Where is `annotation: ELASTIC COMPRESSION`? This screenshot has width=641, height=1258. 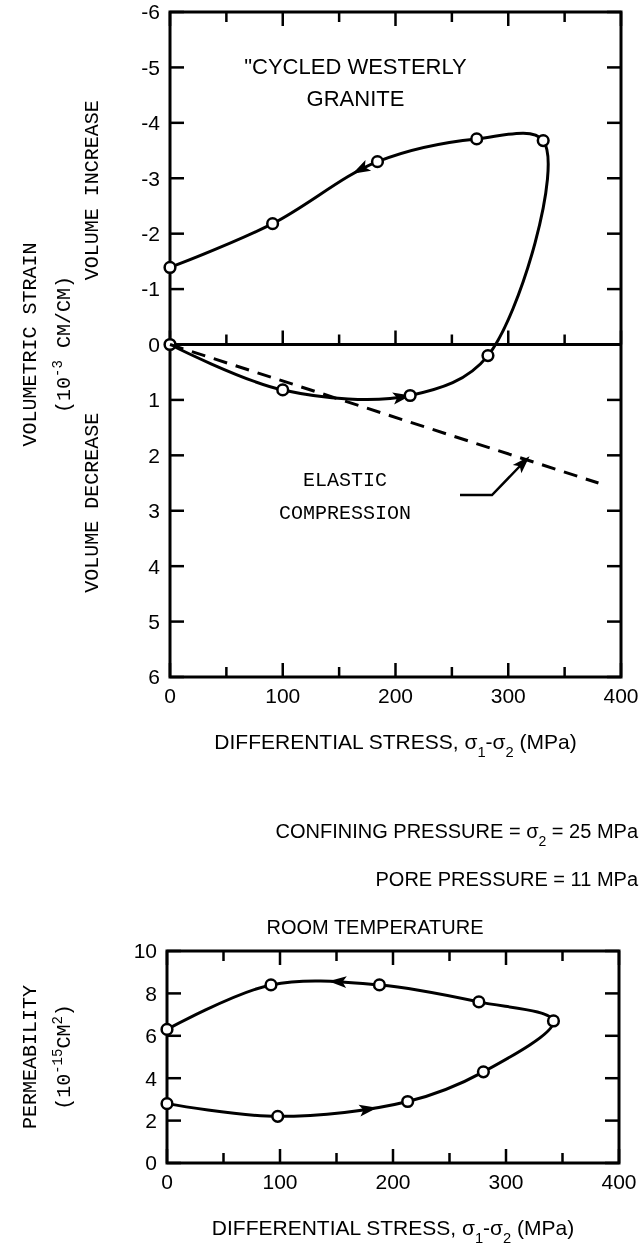 annotation: ELASTIC COMPRESSION is located at coordinates (345, 497).